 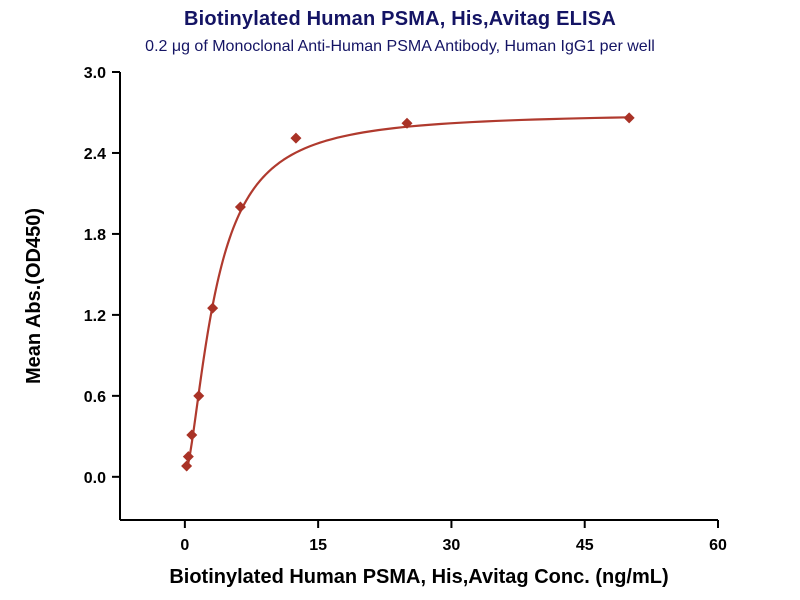 What do you see at coordinates (184, 545) in the screenshot?
I see `x-tick-label: 0` at bounding box center [184, 545].